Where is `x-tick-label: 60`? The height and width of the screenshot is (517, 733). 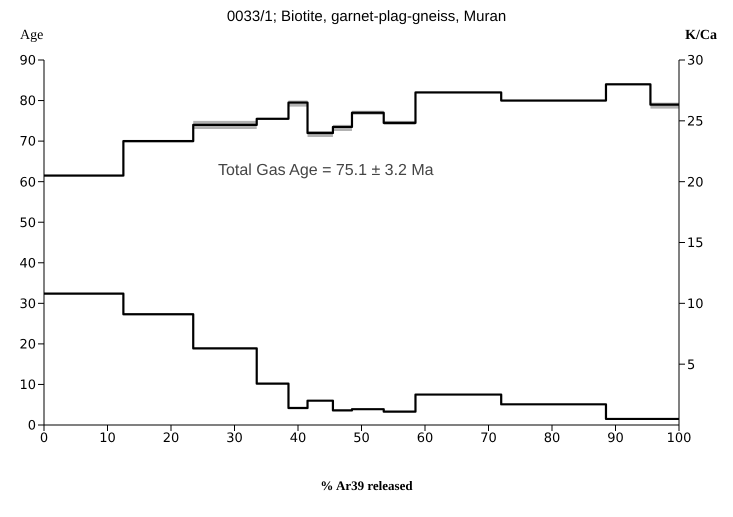
x-tick-label: 60 is located at coordinates (425, 438).